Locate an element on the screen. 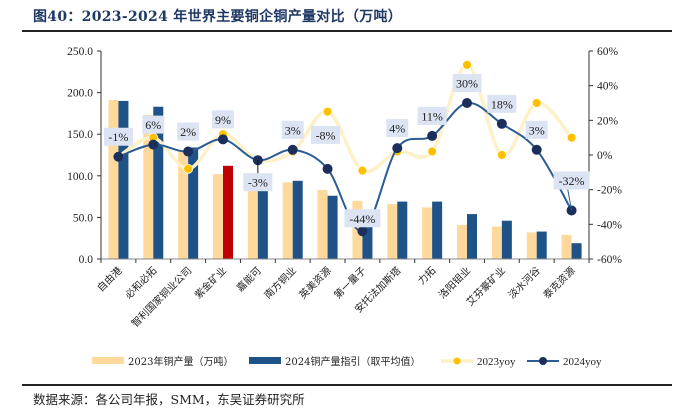  right-tick-label: 20% is located at coordinates (608, 121).